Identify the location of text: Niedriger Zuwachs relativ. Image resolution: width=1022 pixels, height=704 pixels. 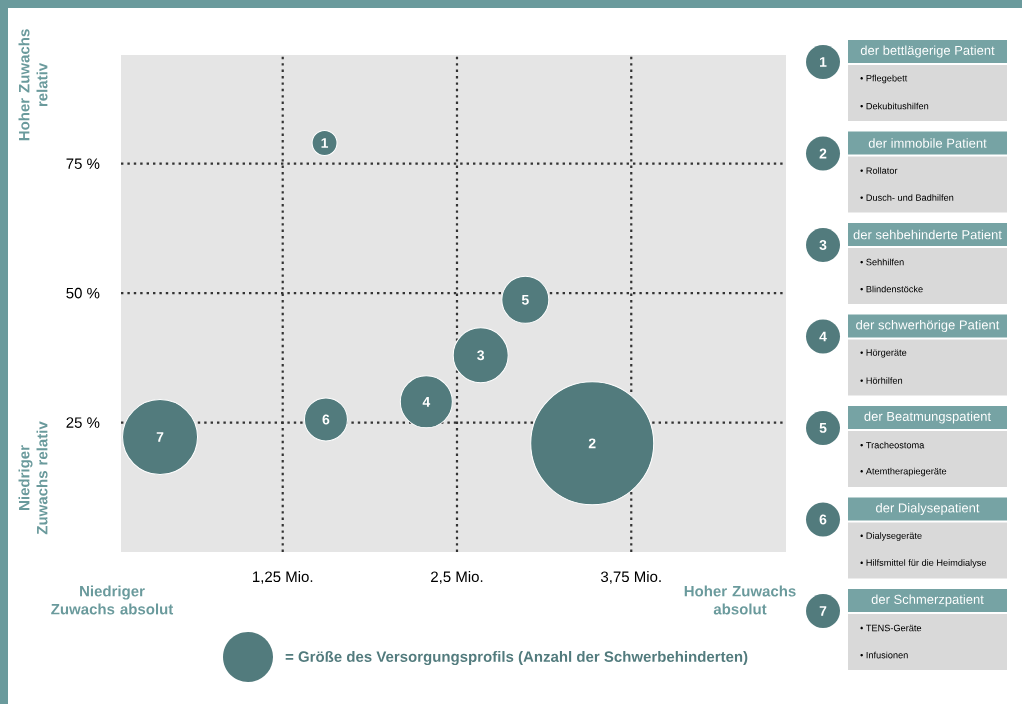
(33, 478).